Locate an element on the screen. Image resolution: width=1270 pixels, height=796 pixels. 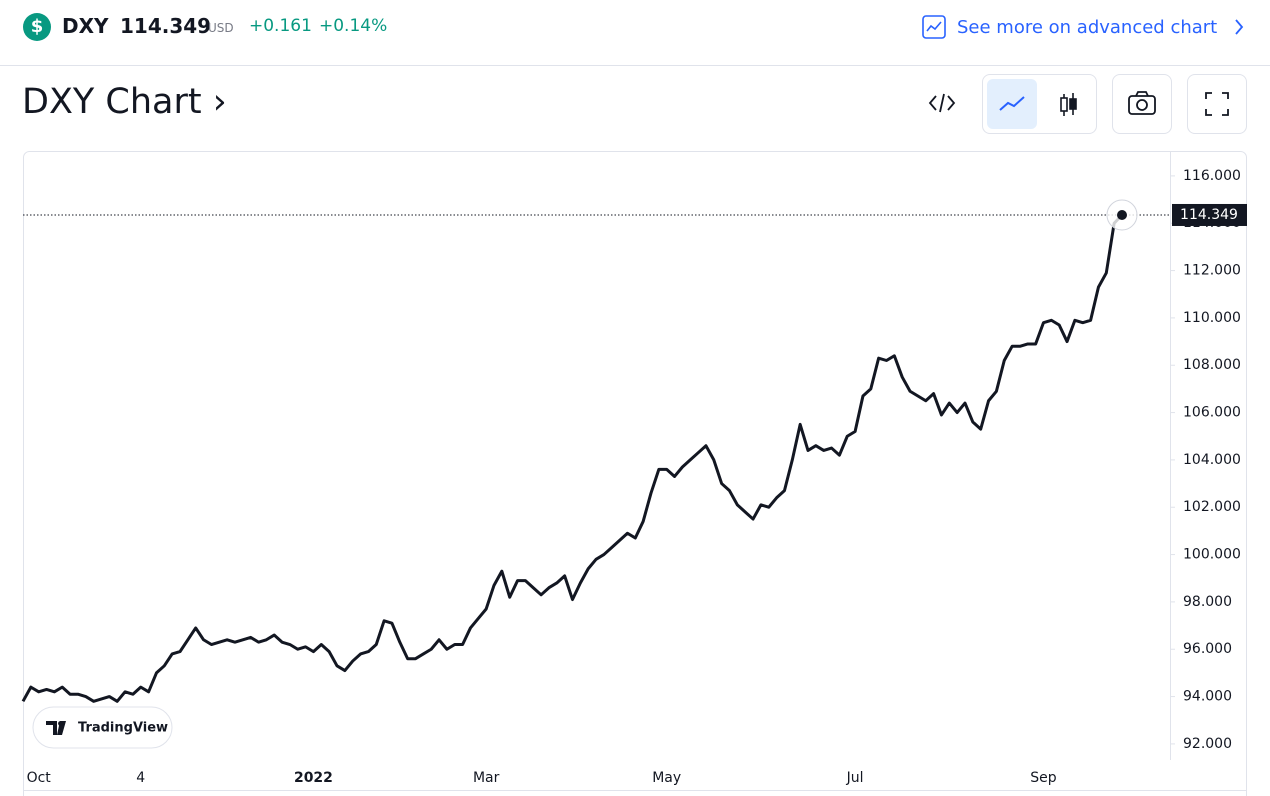
currency: USD is located at coordinates (221, 28).